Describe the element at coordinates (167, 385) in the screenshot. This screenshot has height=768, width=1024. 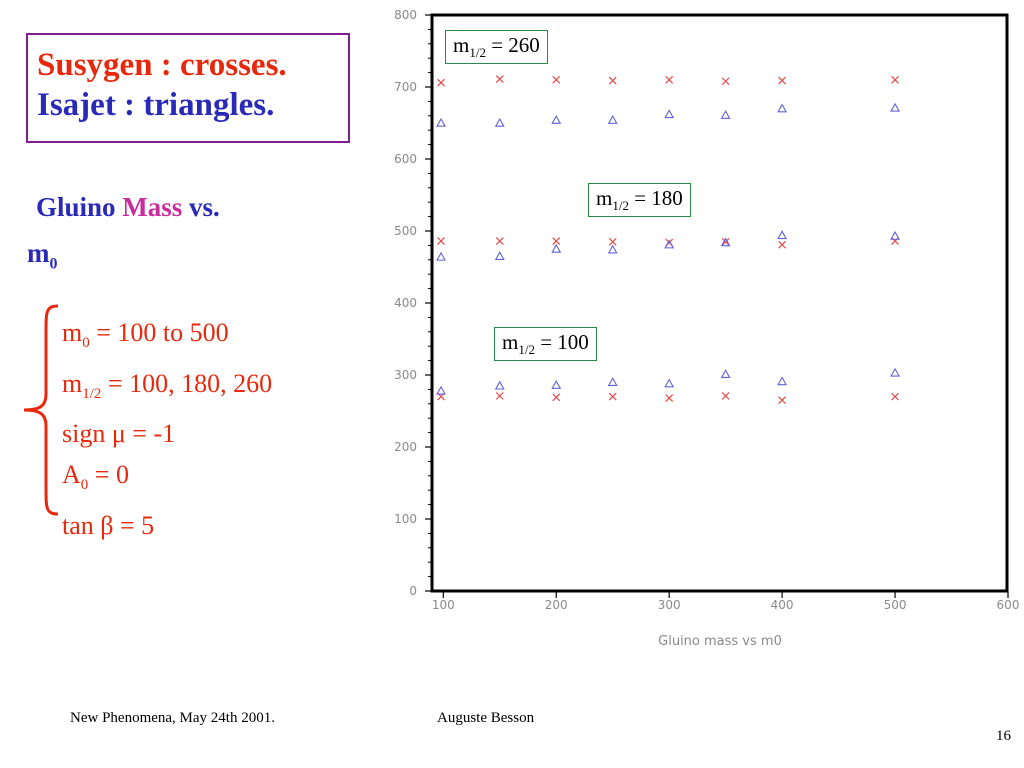
I see `param-mhalf: m1/2 = 100, 180, 260` at that location.